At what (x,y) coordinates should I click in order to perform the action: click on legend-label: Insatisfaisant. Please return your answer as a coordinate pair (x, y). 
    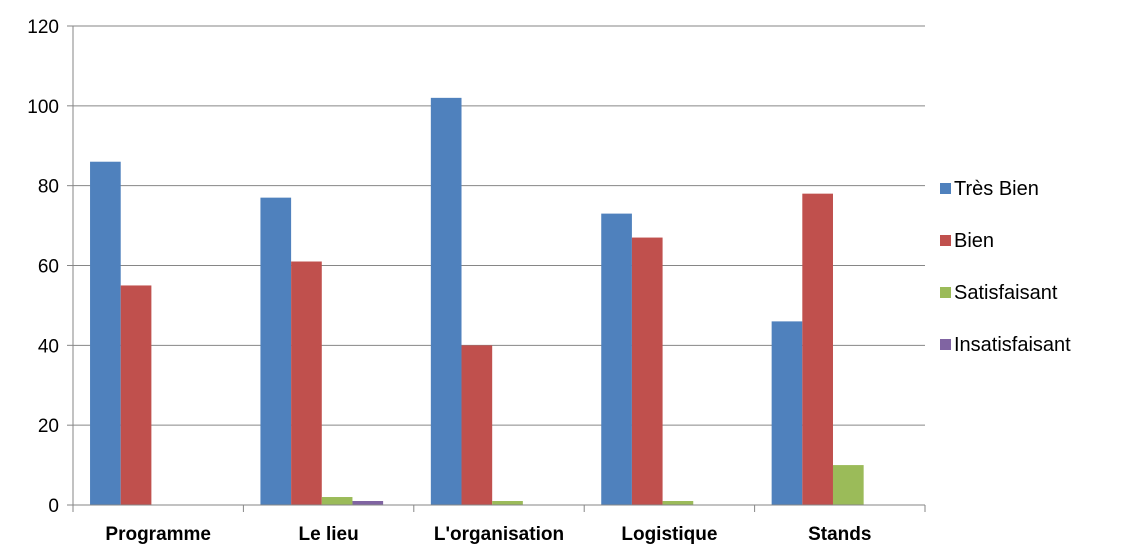
    Looking at the image, I should click on (1012, 345).